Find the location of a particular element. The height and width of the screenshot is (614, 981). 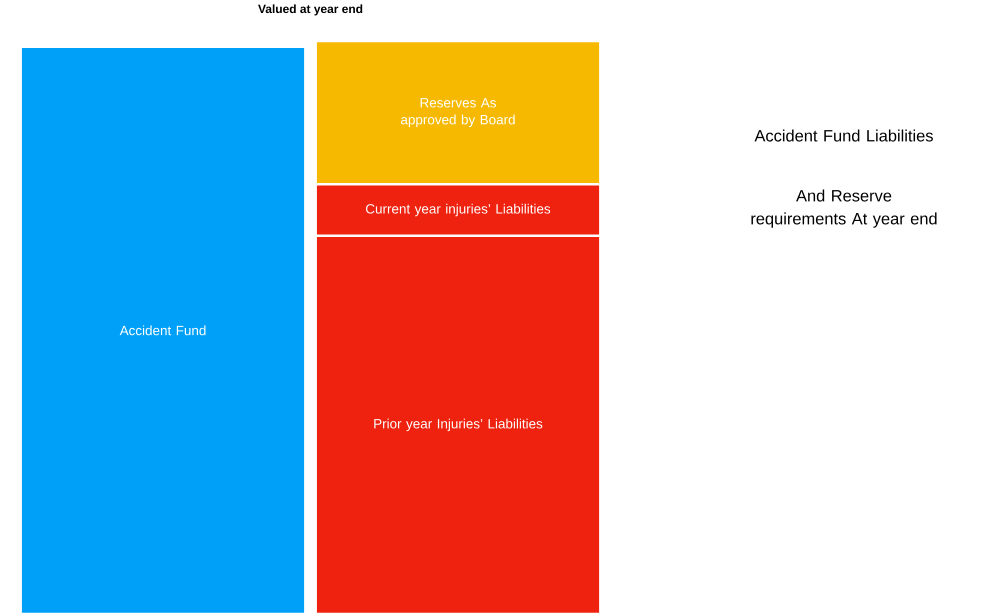

series-label: Current year injuries’ Liabilities is located at coordinates (458, 210).